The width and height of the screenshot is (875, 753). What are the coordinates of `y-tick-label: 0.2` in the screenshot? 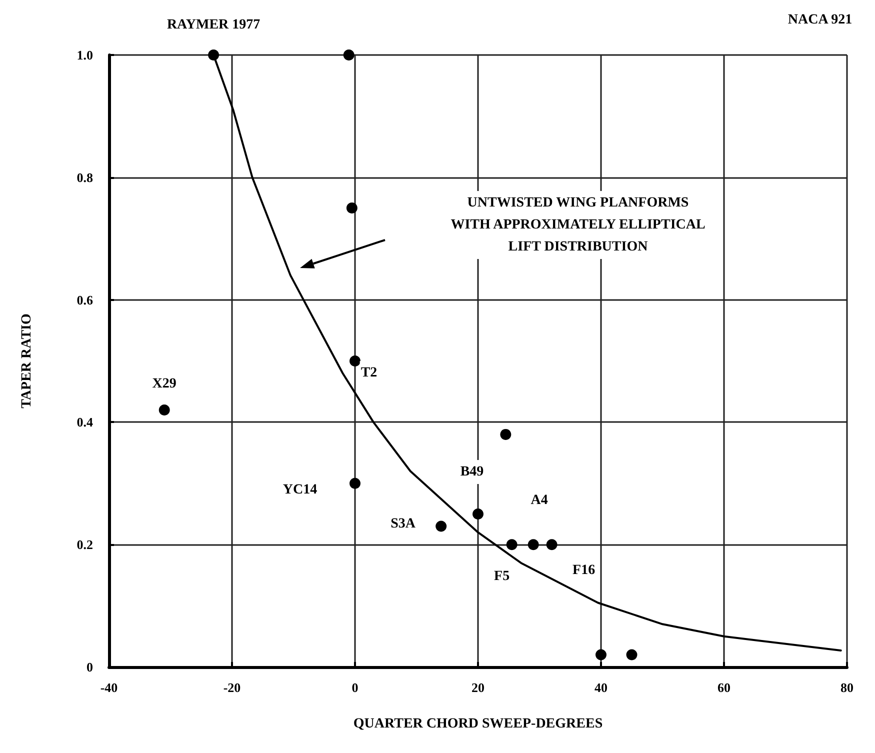 It's located at (84, 544).